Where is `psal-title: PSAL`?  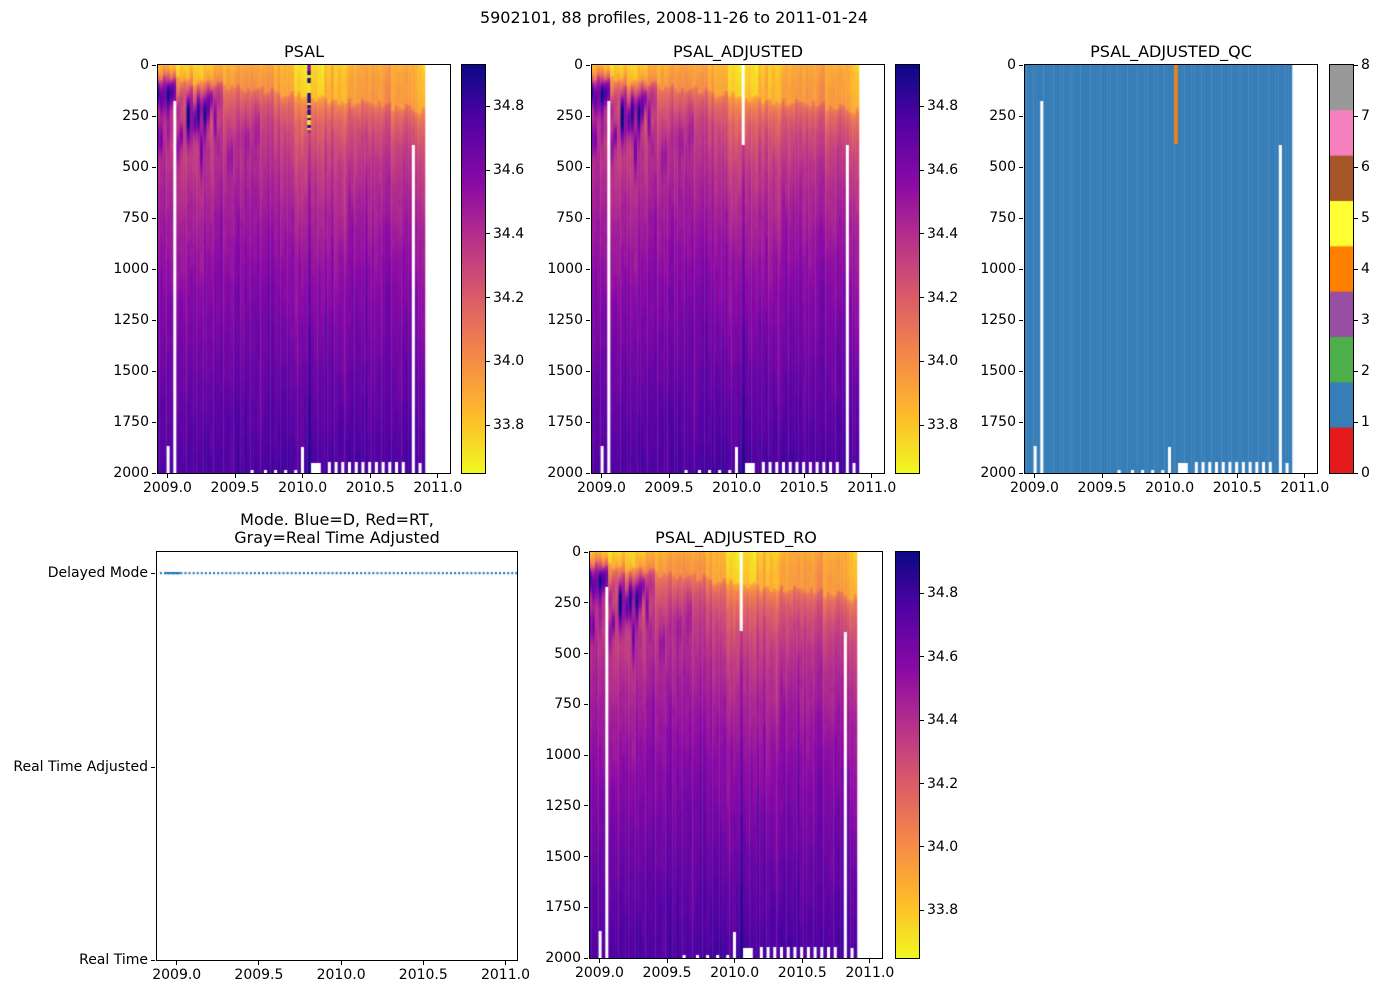
psal-title: PSAL is located at coordinates (304, 51).